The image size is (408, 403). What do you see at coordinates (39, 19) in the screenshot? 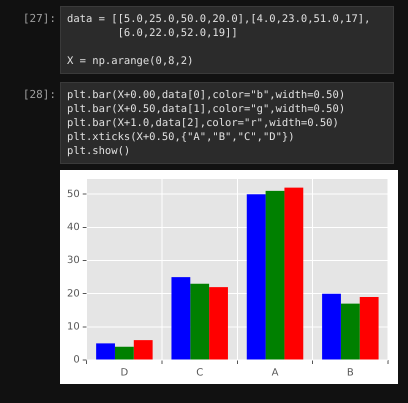
I see `text: [27]:` at bounding box center [39, 19].